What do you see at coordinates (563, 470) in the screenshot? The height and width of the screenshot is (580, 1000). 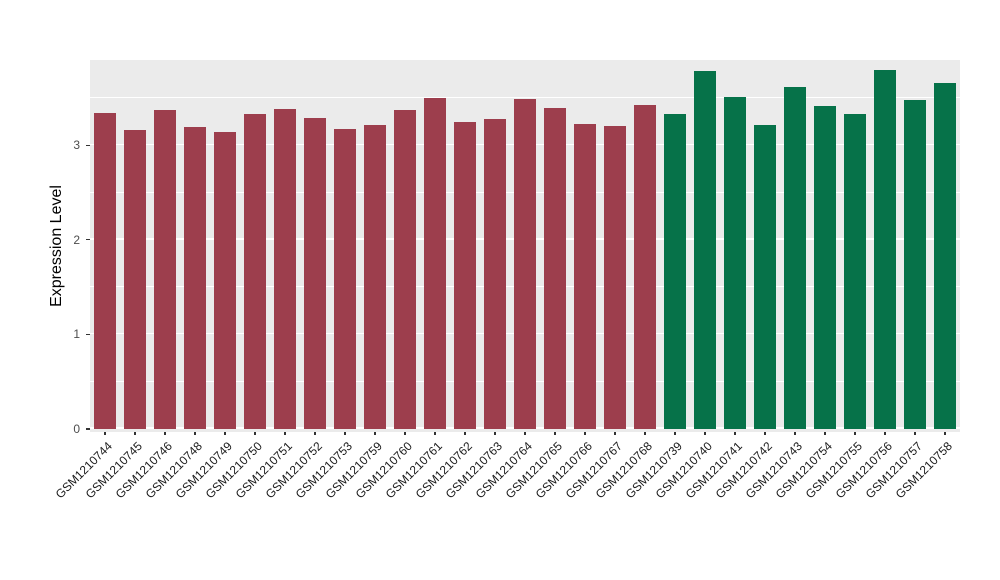 I see `x-tick-label: GSM1210766` at bounding box center [563, 470].